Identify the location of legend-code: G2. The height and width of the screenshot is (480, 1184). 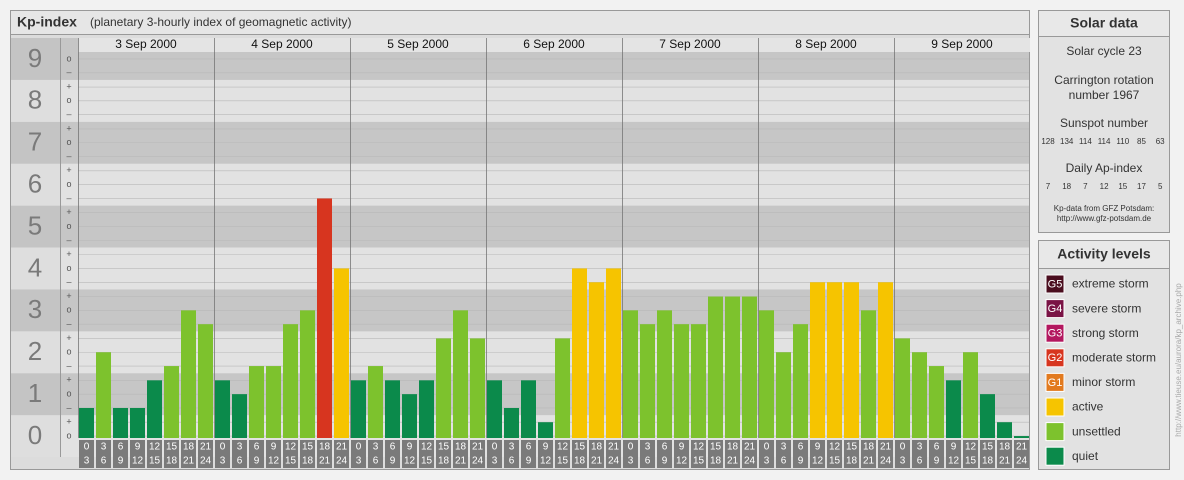
(1055, 358).